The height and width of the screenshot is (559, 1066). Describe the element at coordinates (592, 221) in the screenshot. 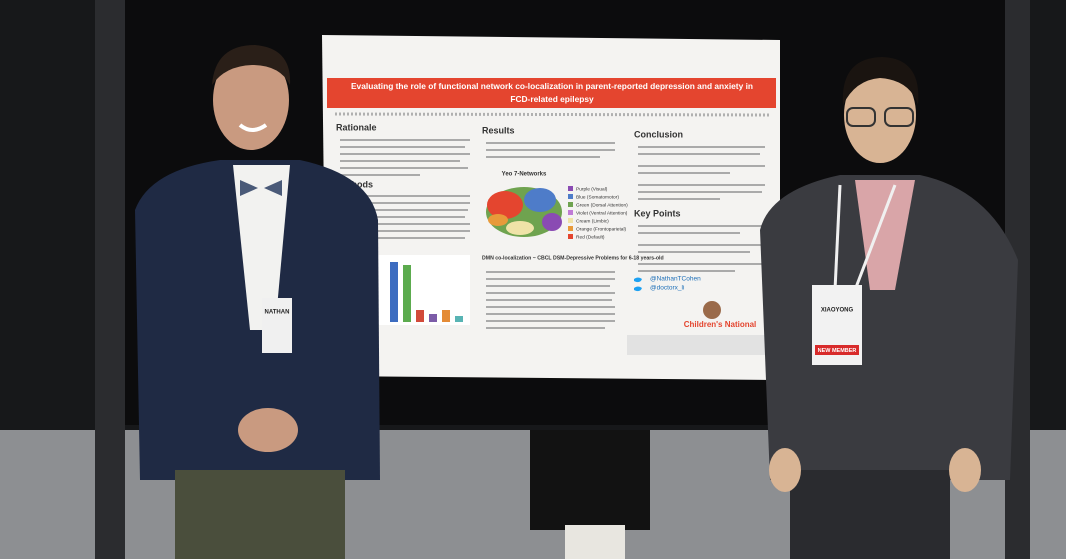

I see `legend-label: Cream (Limbic)` at that location.